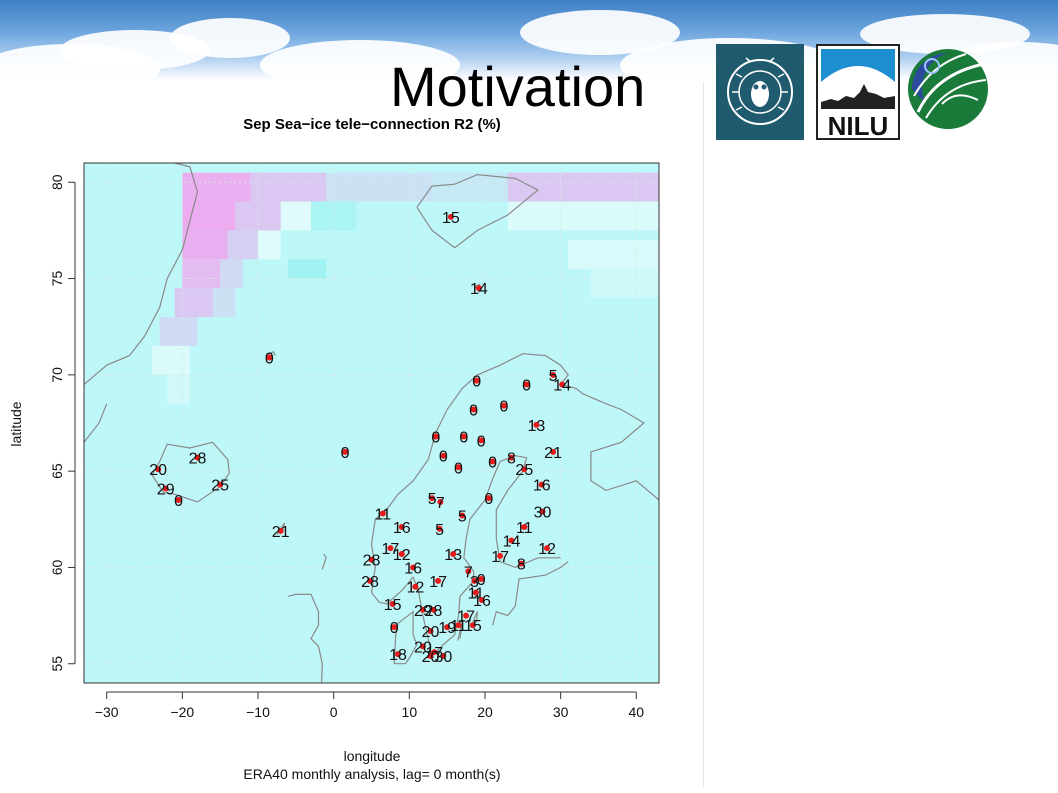 This screenshot has width=1058, height=793. I want to click on station-r2-label: 19, so click(447, 628).